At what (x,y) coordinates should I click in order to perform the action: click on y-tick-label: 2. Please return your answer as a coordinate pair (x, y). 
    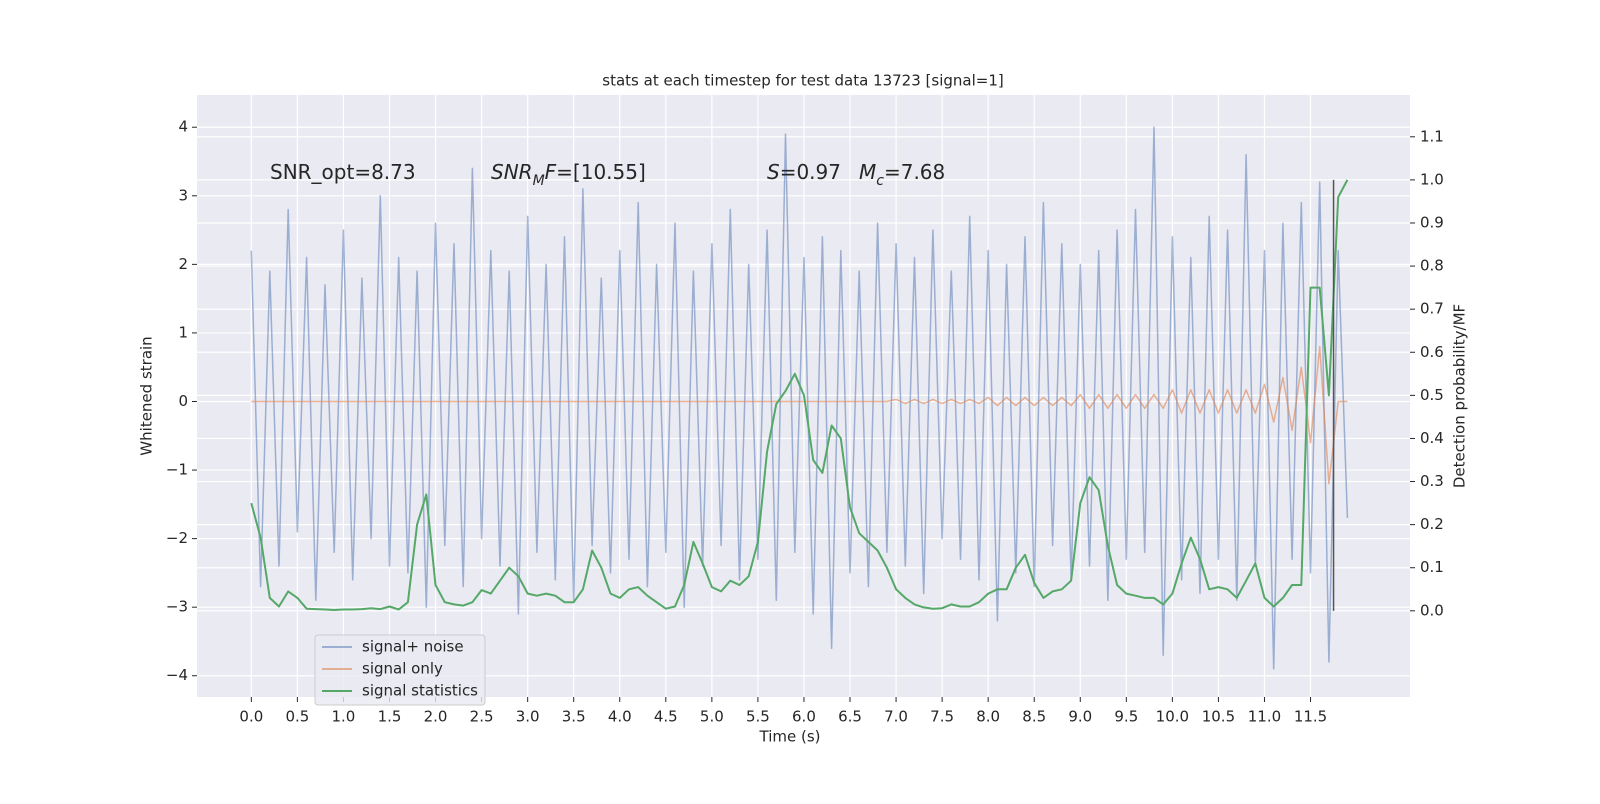
    Looking at the image, I should click on (183, 264).